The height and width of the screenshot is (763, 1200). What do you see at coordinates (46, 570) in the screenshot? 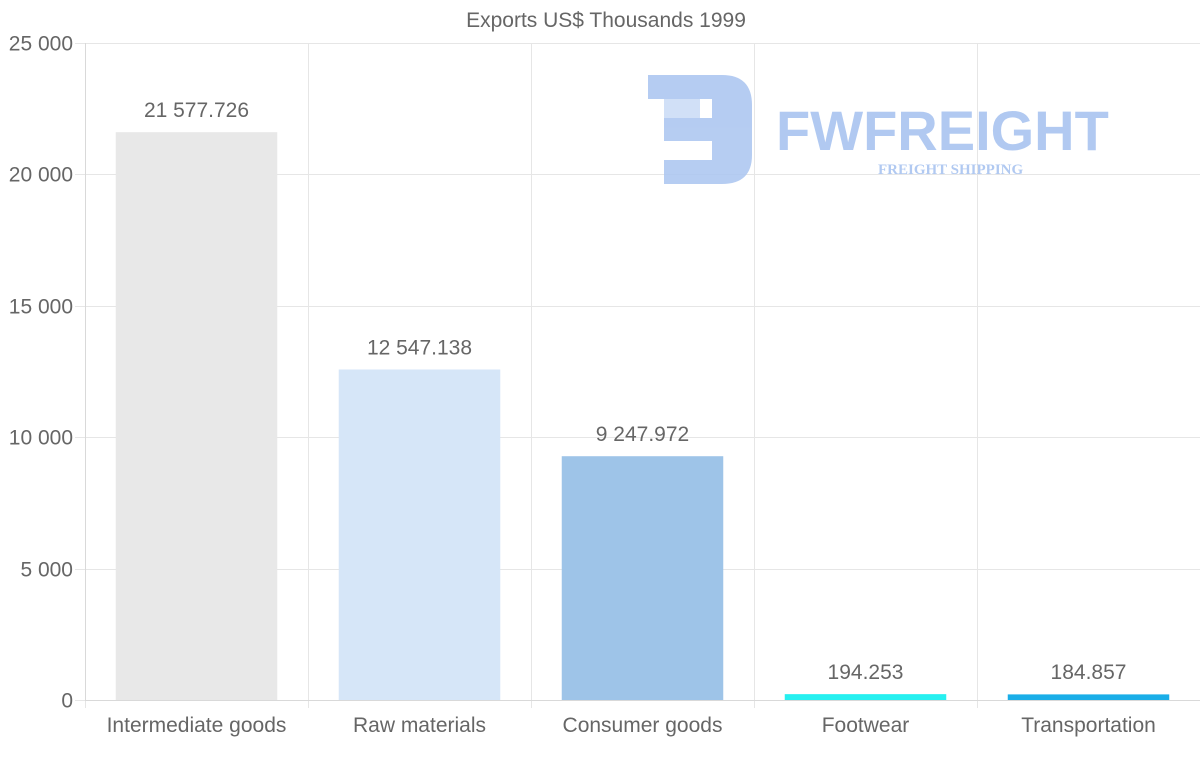
I see `y-tick-label: 5 000` at bounding box center [46, 570].